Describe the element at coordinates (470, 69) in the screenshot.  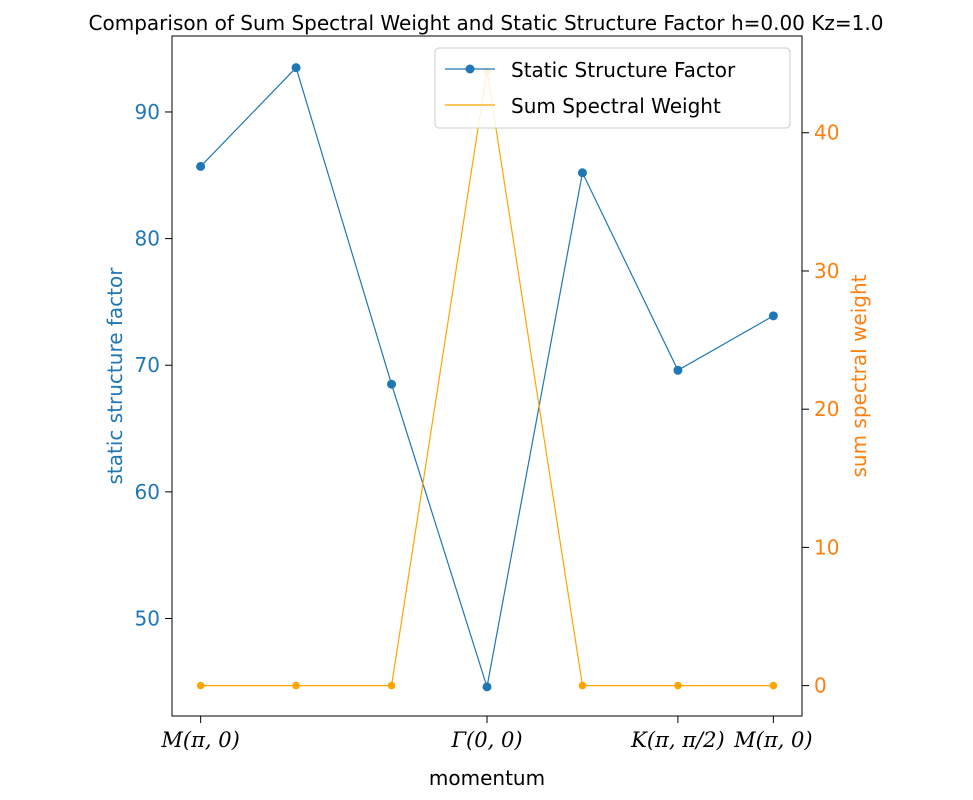
I see `legend-marker-static` at that location.